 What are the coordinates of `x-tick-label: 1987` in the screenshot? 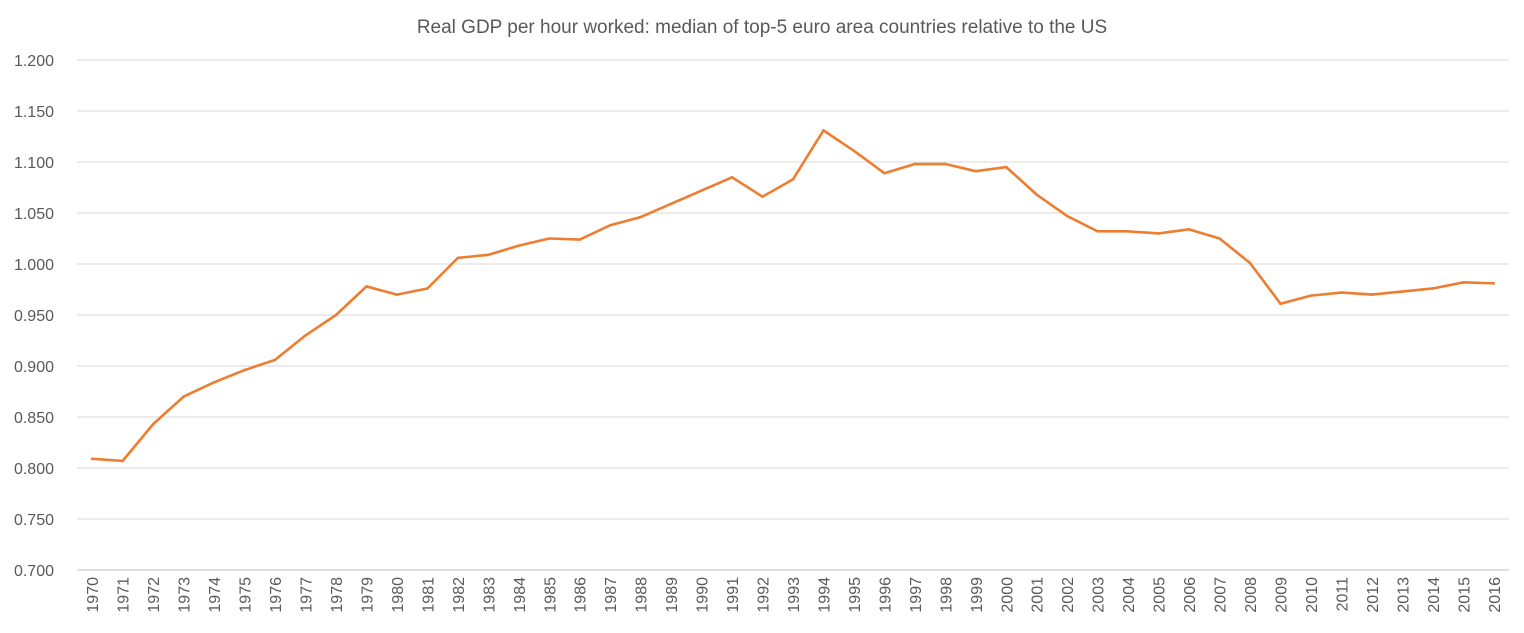 It's located at (611, 595).